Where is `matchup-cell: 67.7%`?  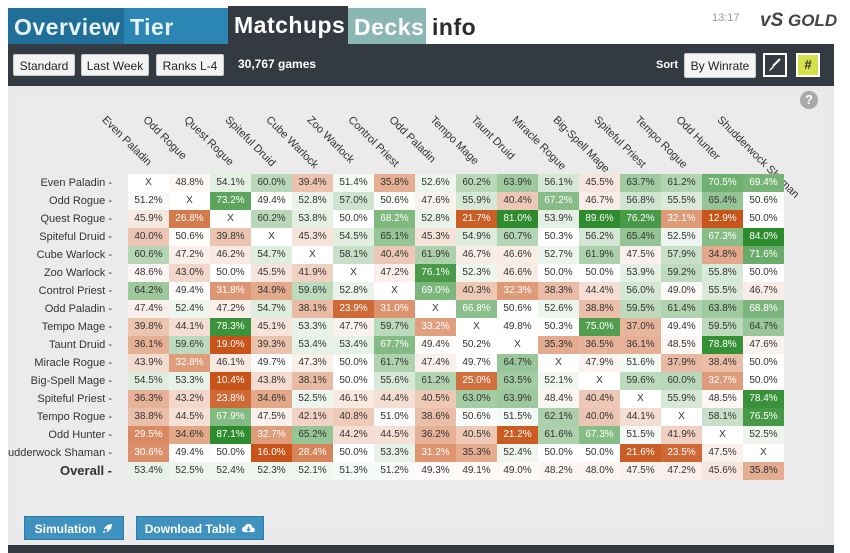
matchup-cell: 67.7% is located at coordinates (394, 345).